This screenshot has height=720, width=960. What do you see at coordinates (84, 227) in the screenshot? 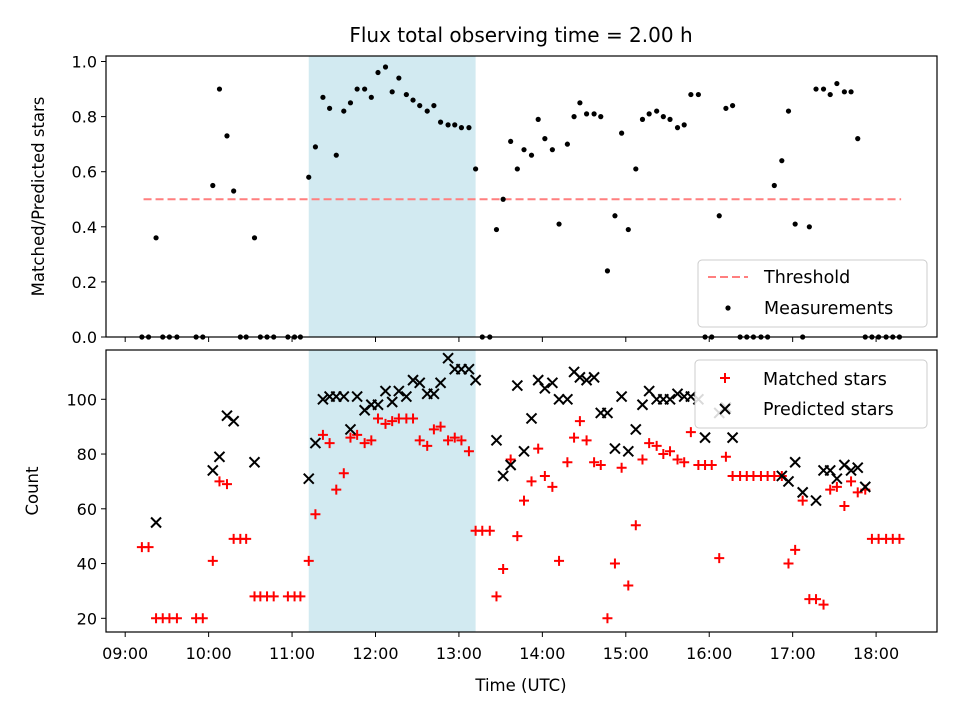
I see `y-tick-label: 0.4` at bounding box center [84, 227].